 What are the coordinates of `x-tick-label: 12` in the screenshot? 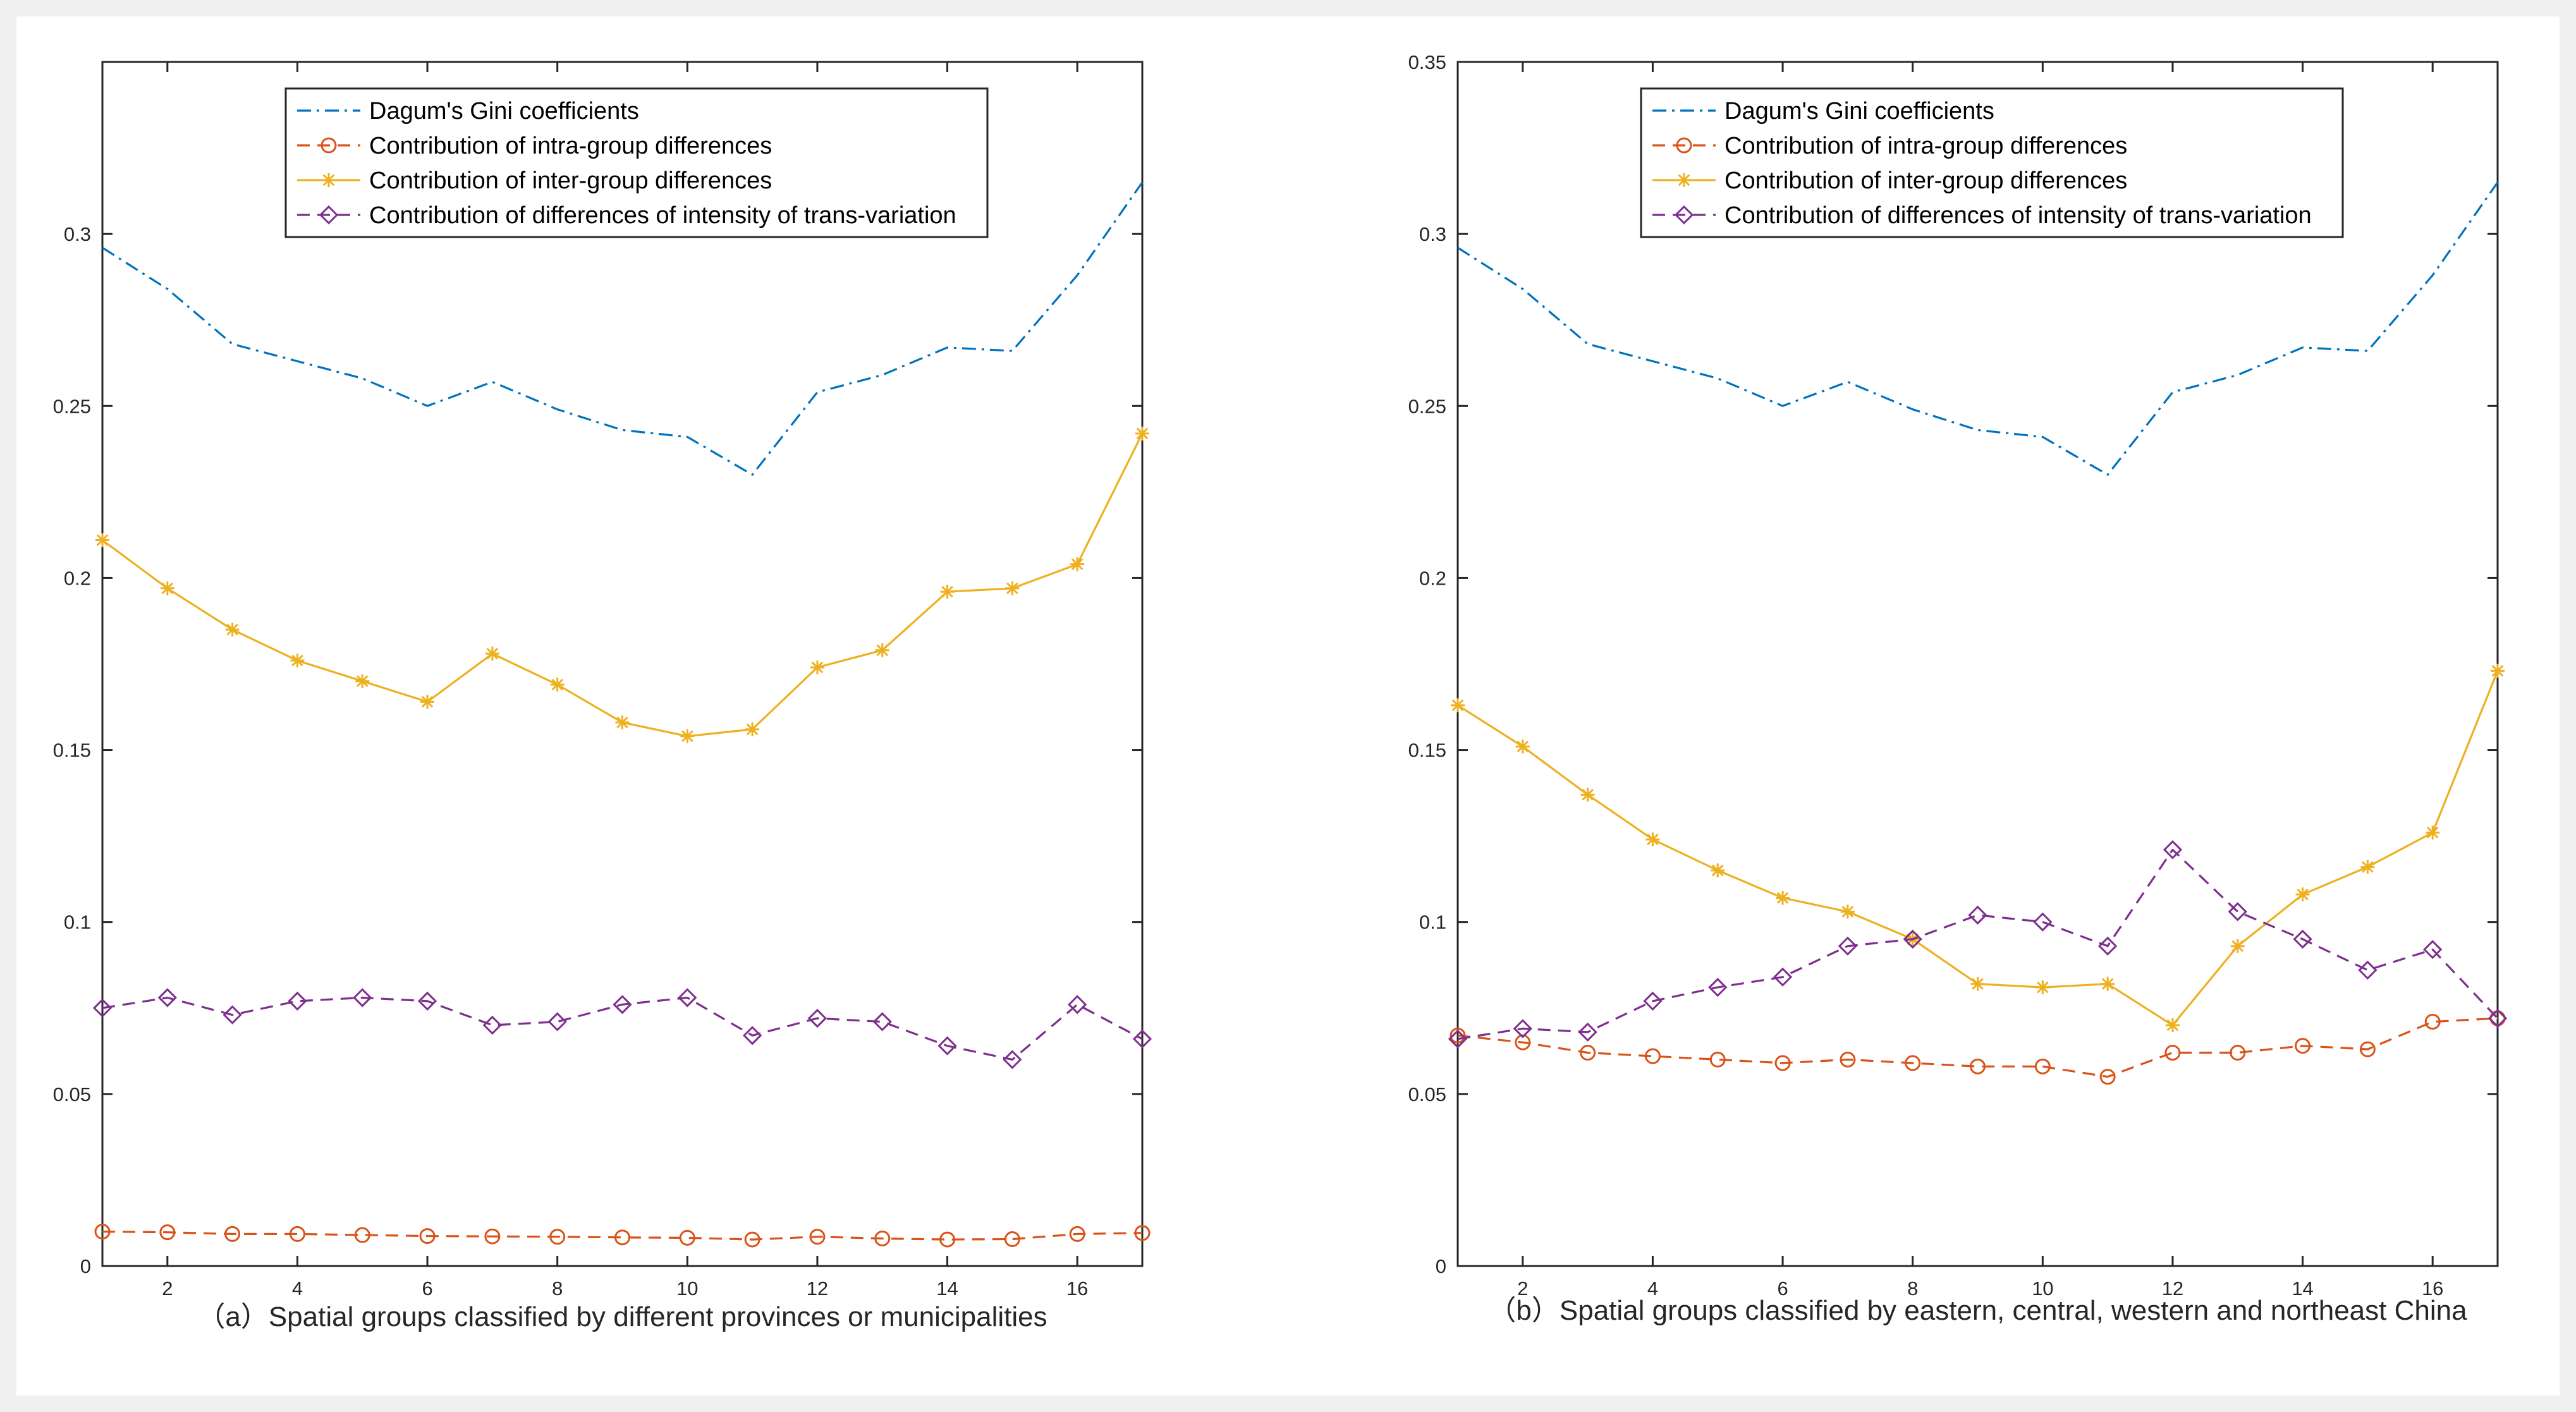 It's located at (817, 1288).